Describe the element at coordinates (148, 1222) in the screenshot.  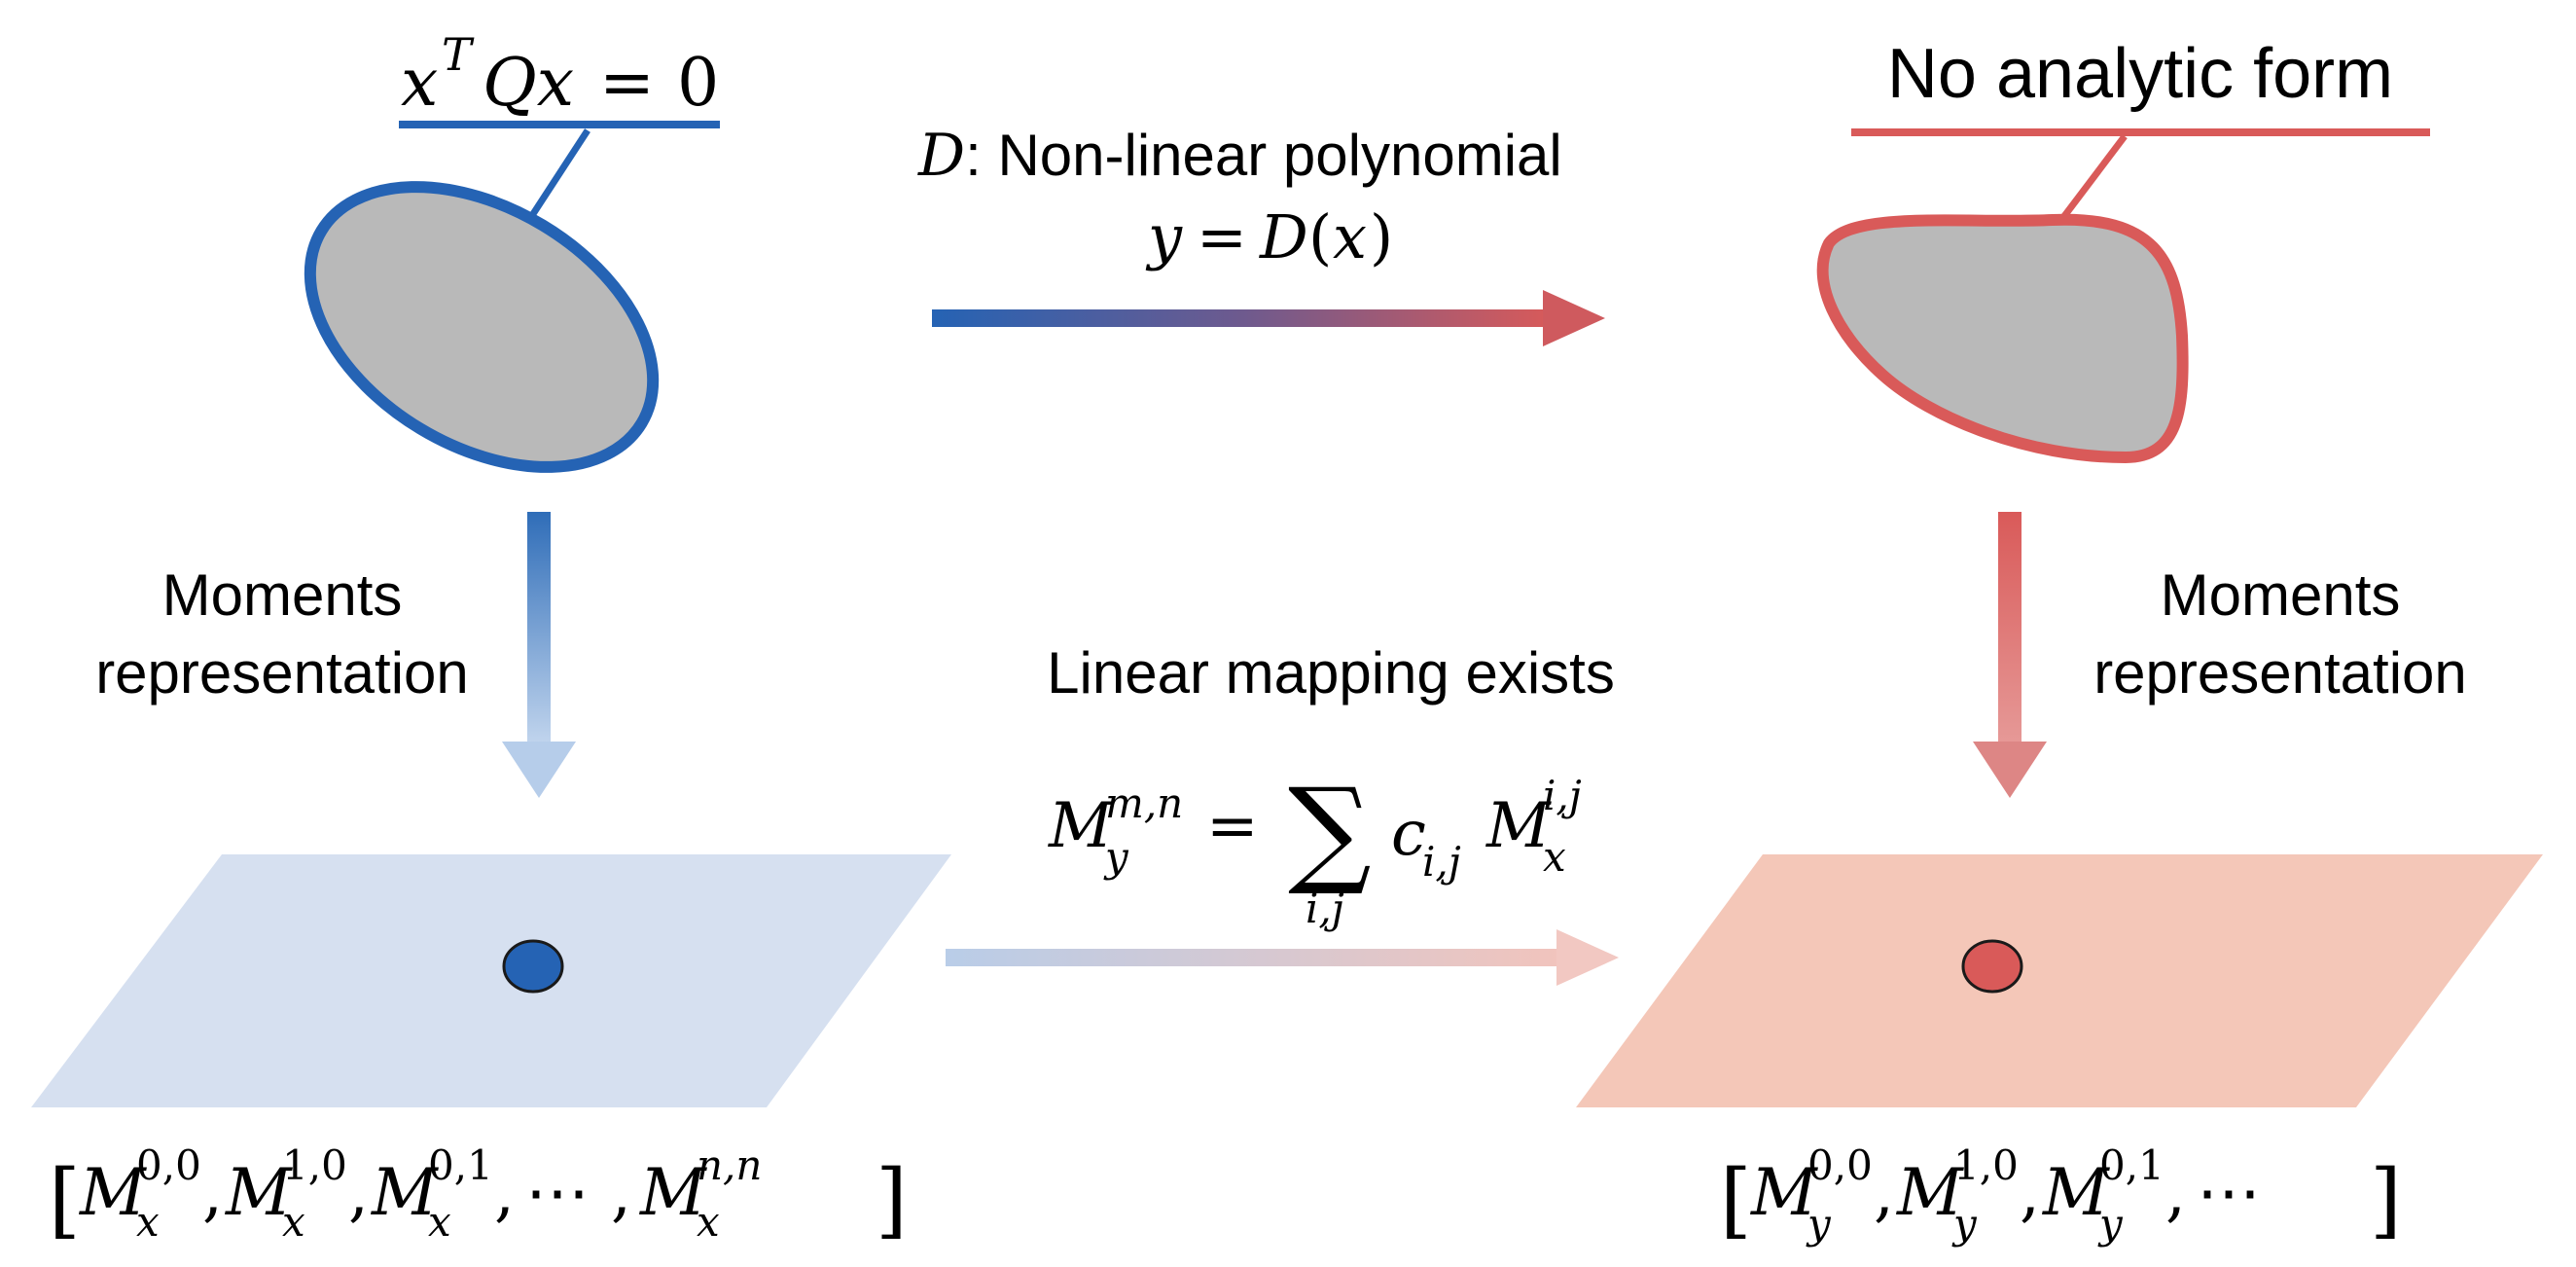
I see `left-vec-sub1: x` at that location.